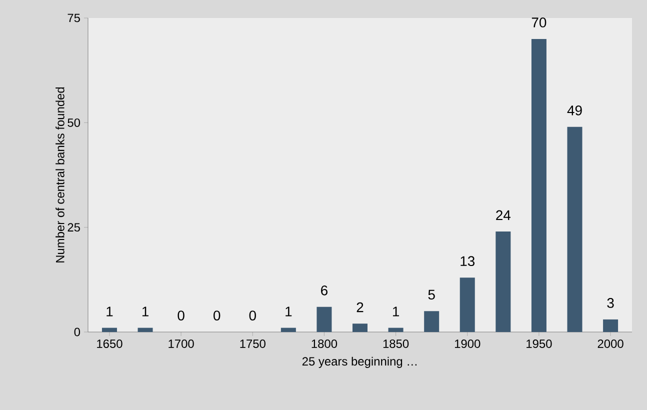 The width and height of the screenshot is (647, 410). I want to click on y-axis-title: Number of central banks founded, so click(60, 174).